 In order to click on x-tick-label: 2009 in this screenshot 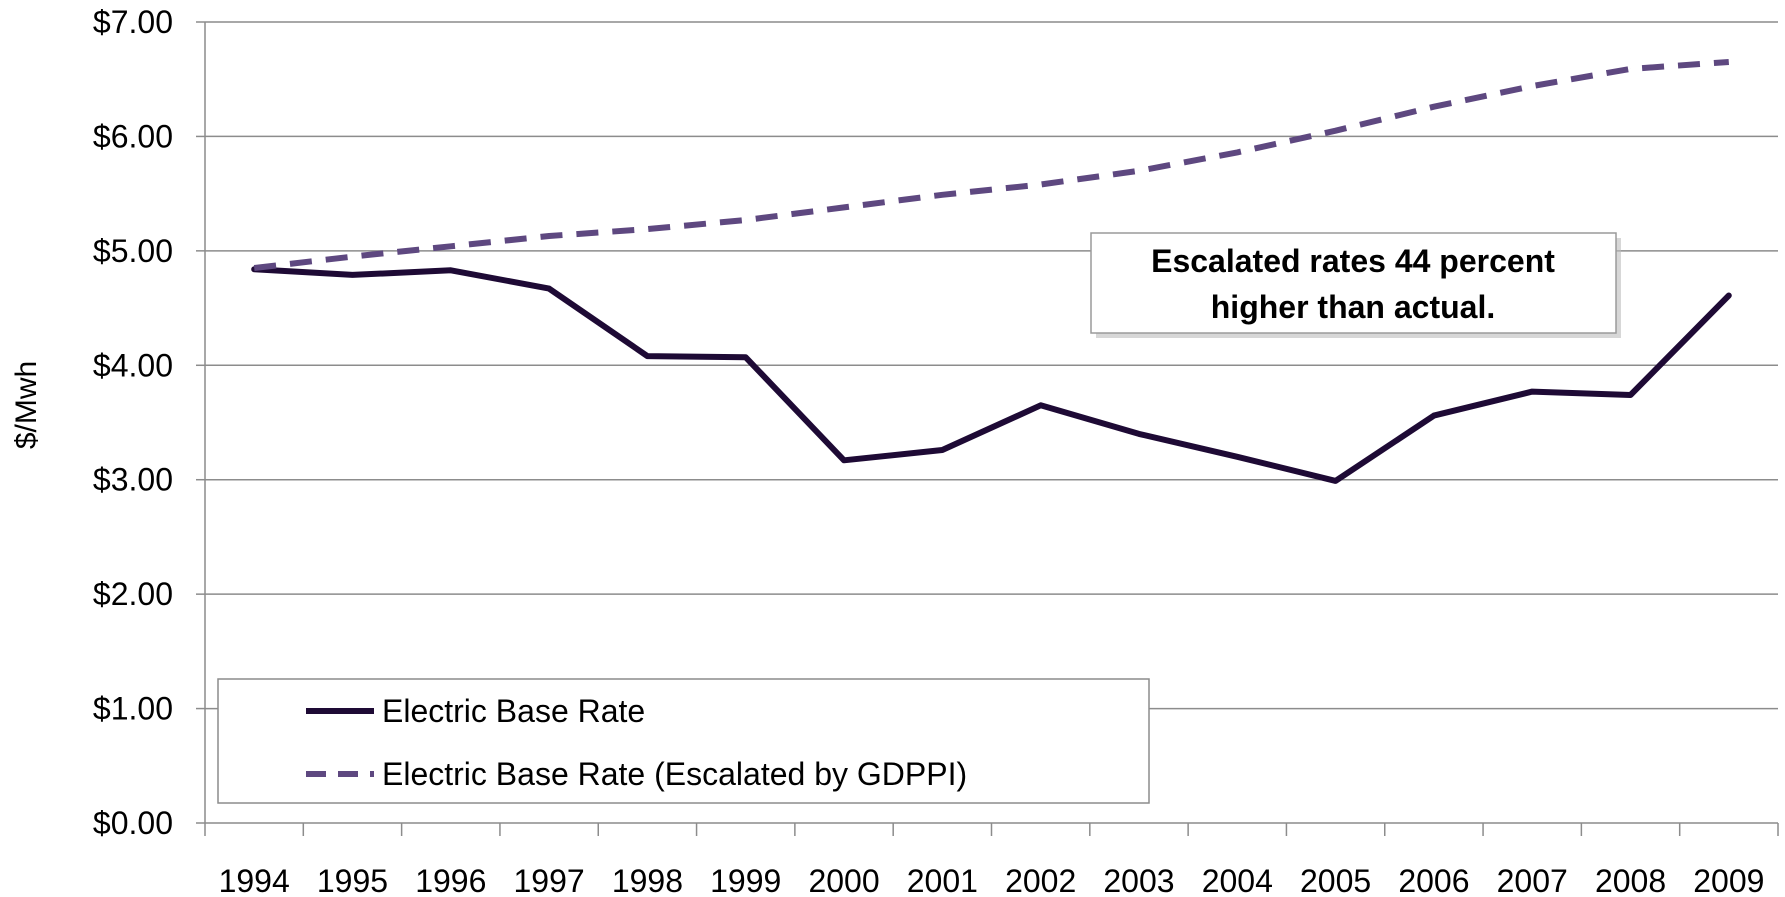, I will do `click(1728, 880)`.